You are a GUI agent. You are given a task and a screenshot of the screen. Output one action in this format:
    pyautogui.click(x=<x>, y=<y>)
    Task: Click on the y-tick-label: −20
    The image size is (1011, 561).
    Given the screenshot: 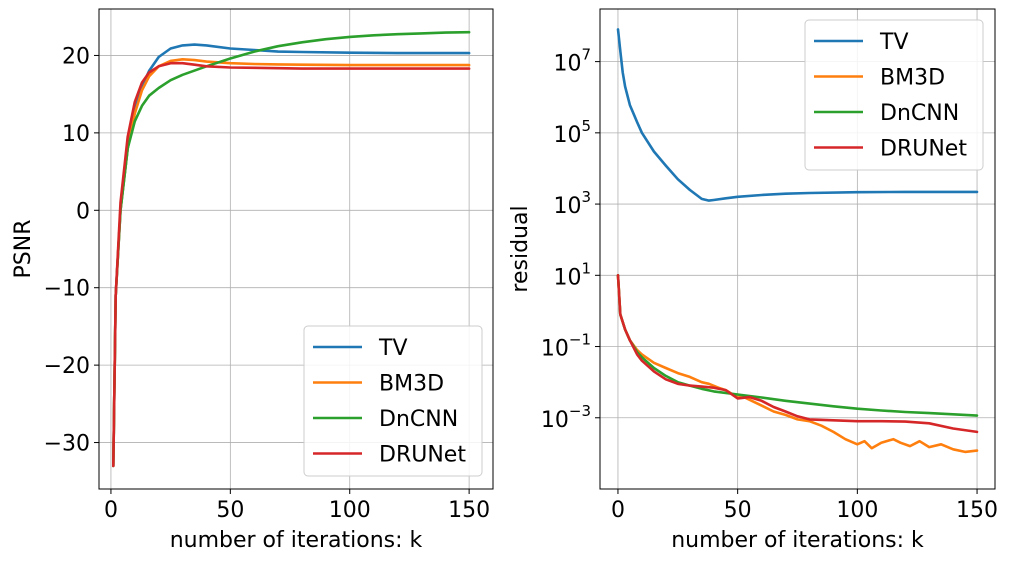 What is the action you would take?
    pyautogui.click(x=67, y=366)
    